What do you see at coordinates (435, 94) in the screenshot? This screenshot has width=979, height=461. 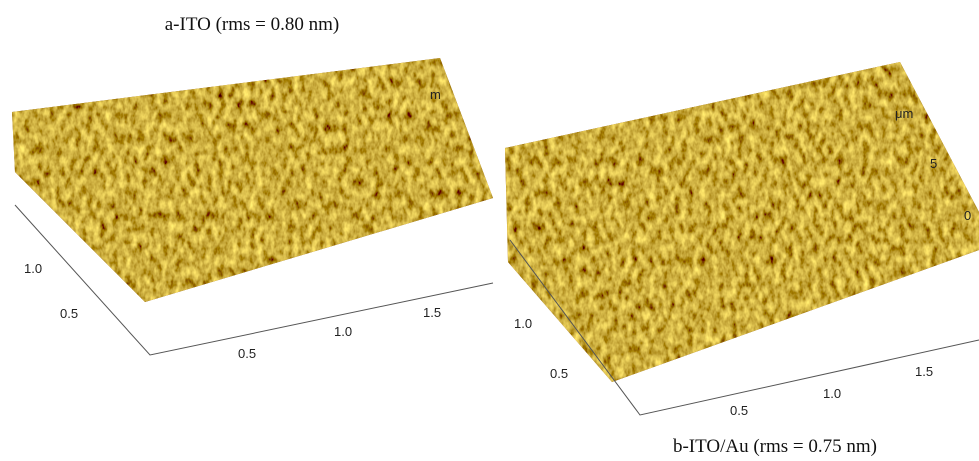 I see `unit-label: m` at bounding box center [435, 94].